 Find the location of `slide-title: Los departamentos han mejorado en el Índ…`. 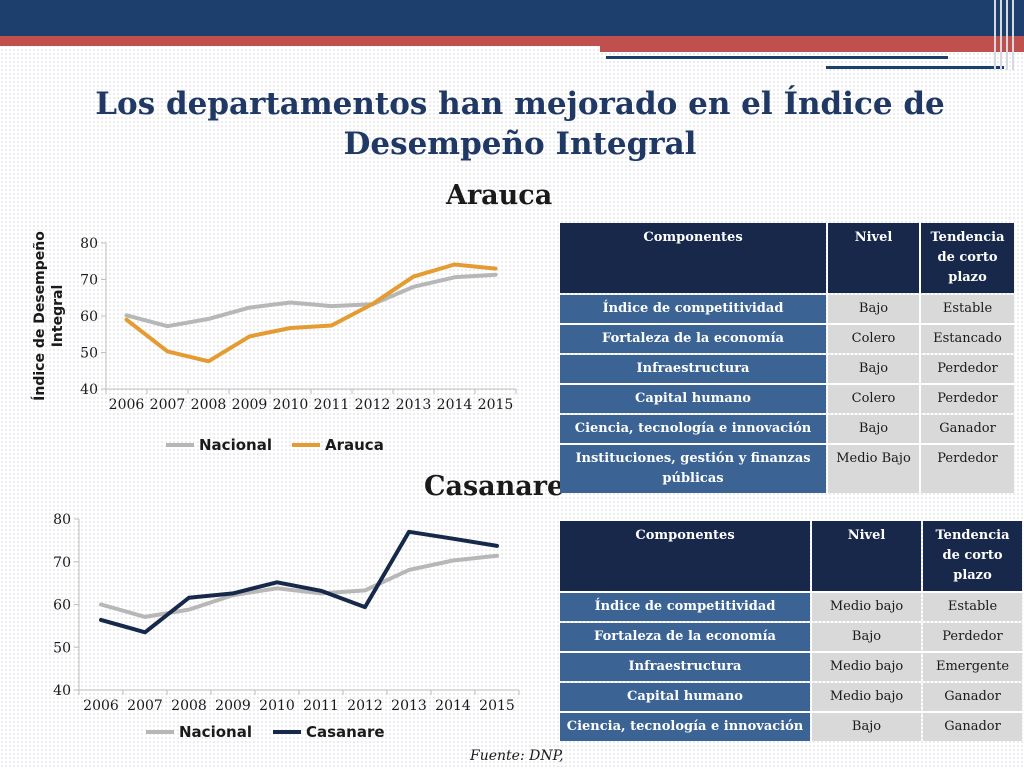

slide-title: Los departamentos han mejorado en el Índ… is located at coordinates (520, 124).